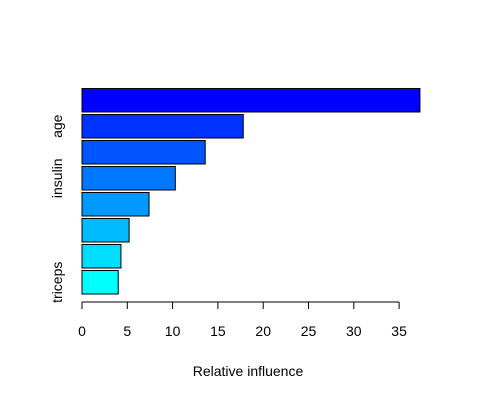 The image size is (500, 400). What do you see at coordinates (263, 331) in the screenshot?
I see `x-tick-label: 20` at bounding box center [263, 331].